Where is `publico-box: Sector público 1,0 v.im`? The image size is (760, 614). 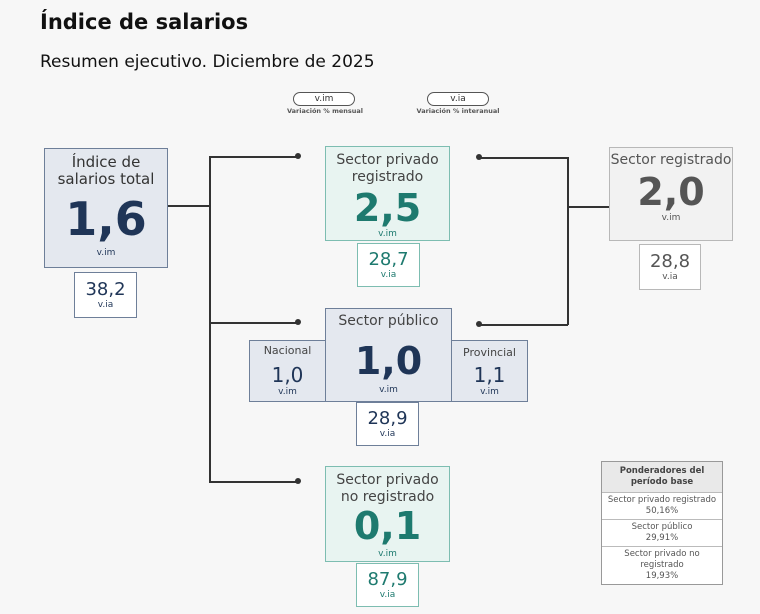
publico-box: Sector público 1,0 v.im is located at coordinates (388, 355).